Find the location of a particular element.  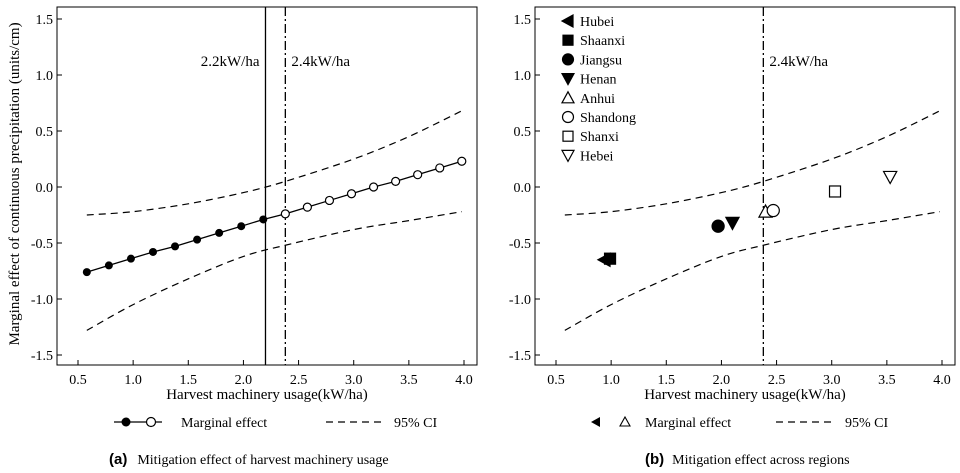

b-legend-label-hebei: Hebei is located at coordinates (597, 156).